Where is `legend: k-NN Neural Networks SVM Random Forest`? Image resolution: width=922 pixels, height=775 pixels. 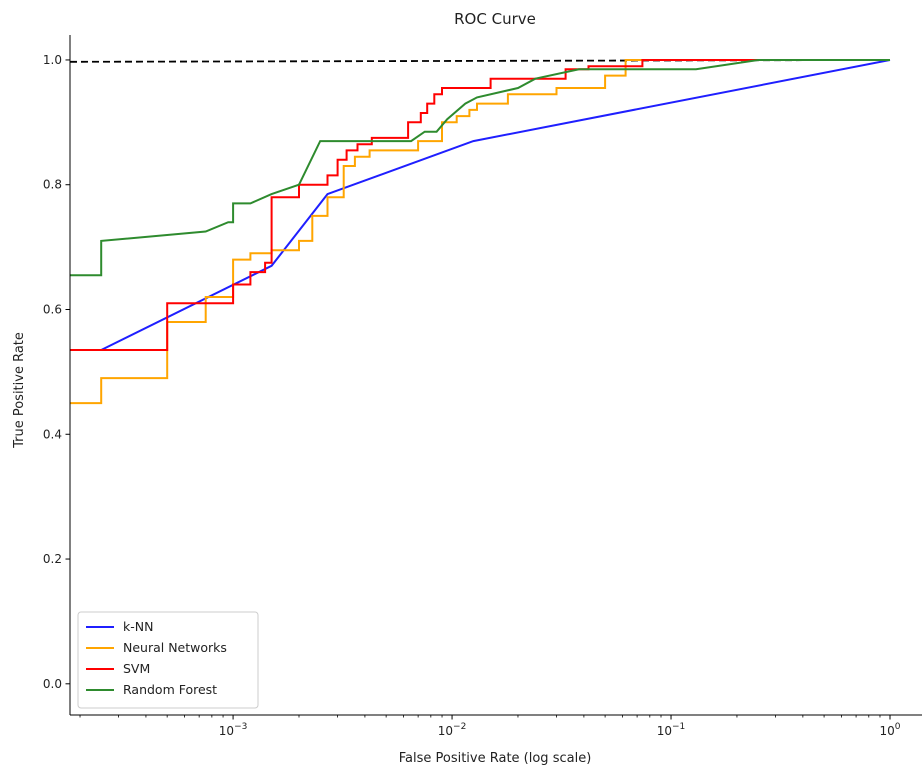 legend: k-NN Neural Networks SVM Random Forest is located at coordinates (168, 660).